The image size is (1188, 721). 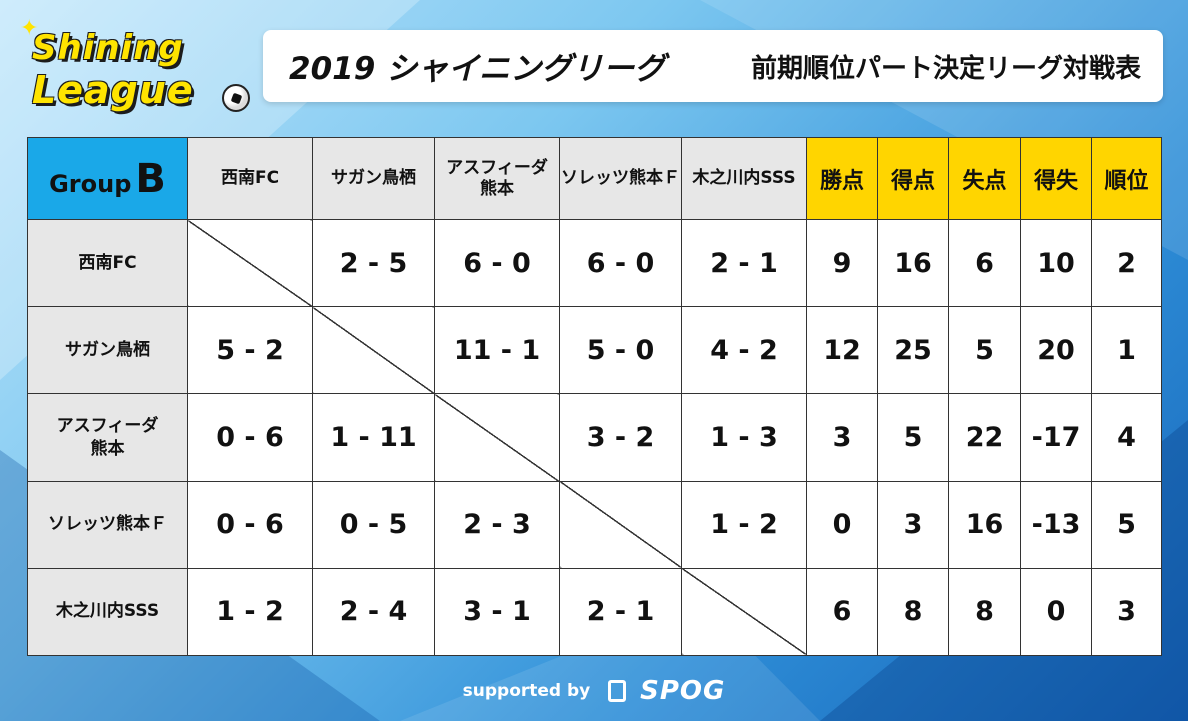 I want to click on goals-for-value: 5, so click(x=913, y=437).